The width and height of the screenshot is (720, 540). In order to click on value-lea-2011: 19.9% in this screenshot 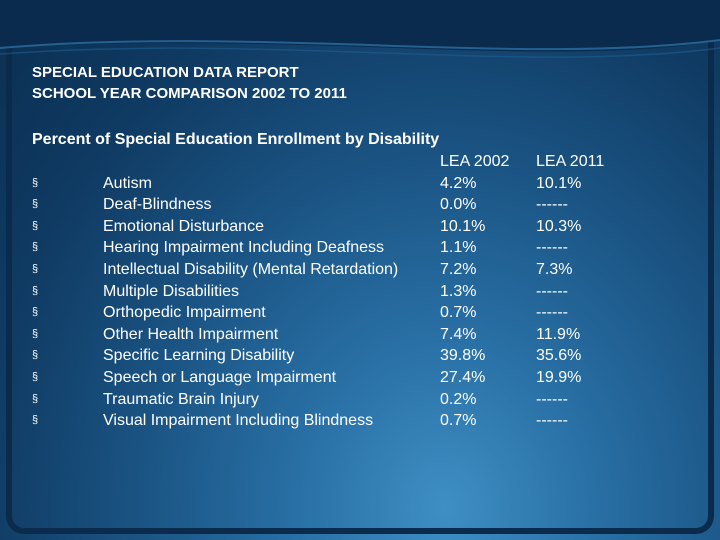, I will do `click(559, 377)`.